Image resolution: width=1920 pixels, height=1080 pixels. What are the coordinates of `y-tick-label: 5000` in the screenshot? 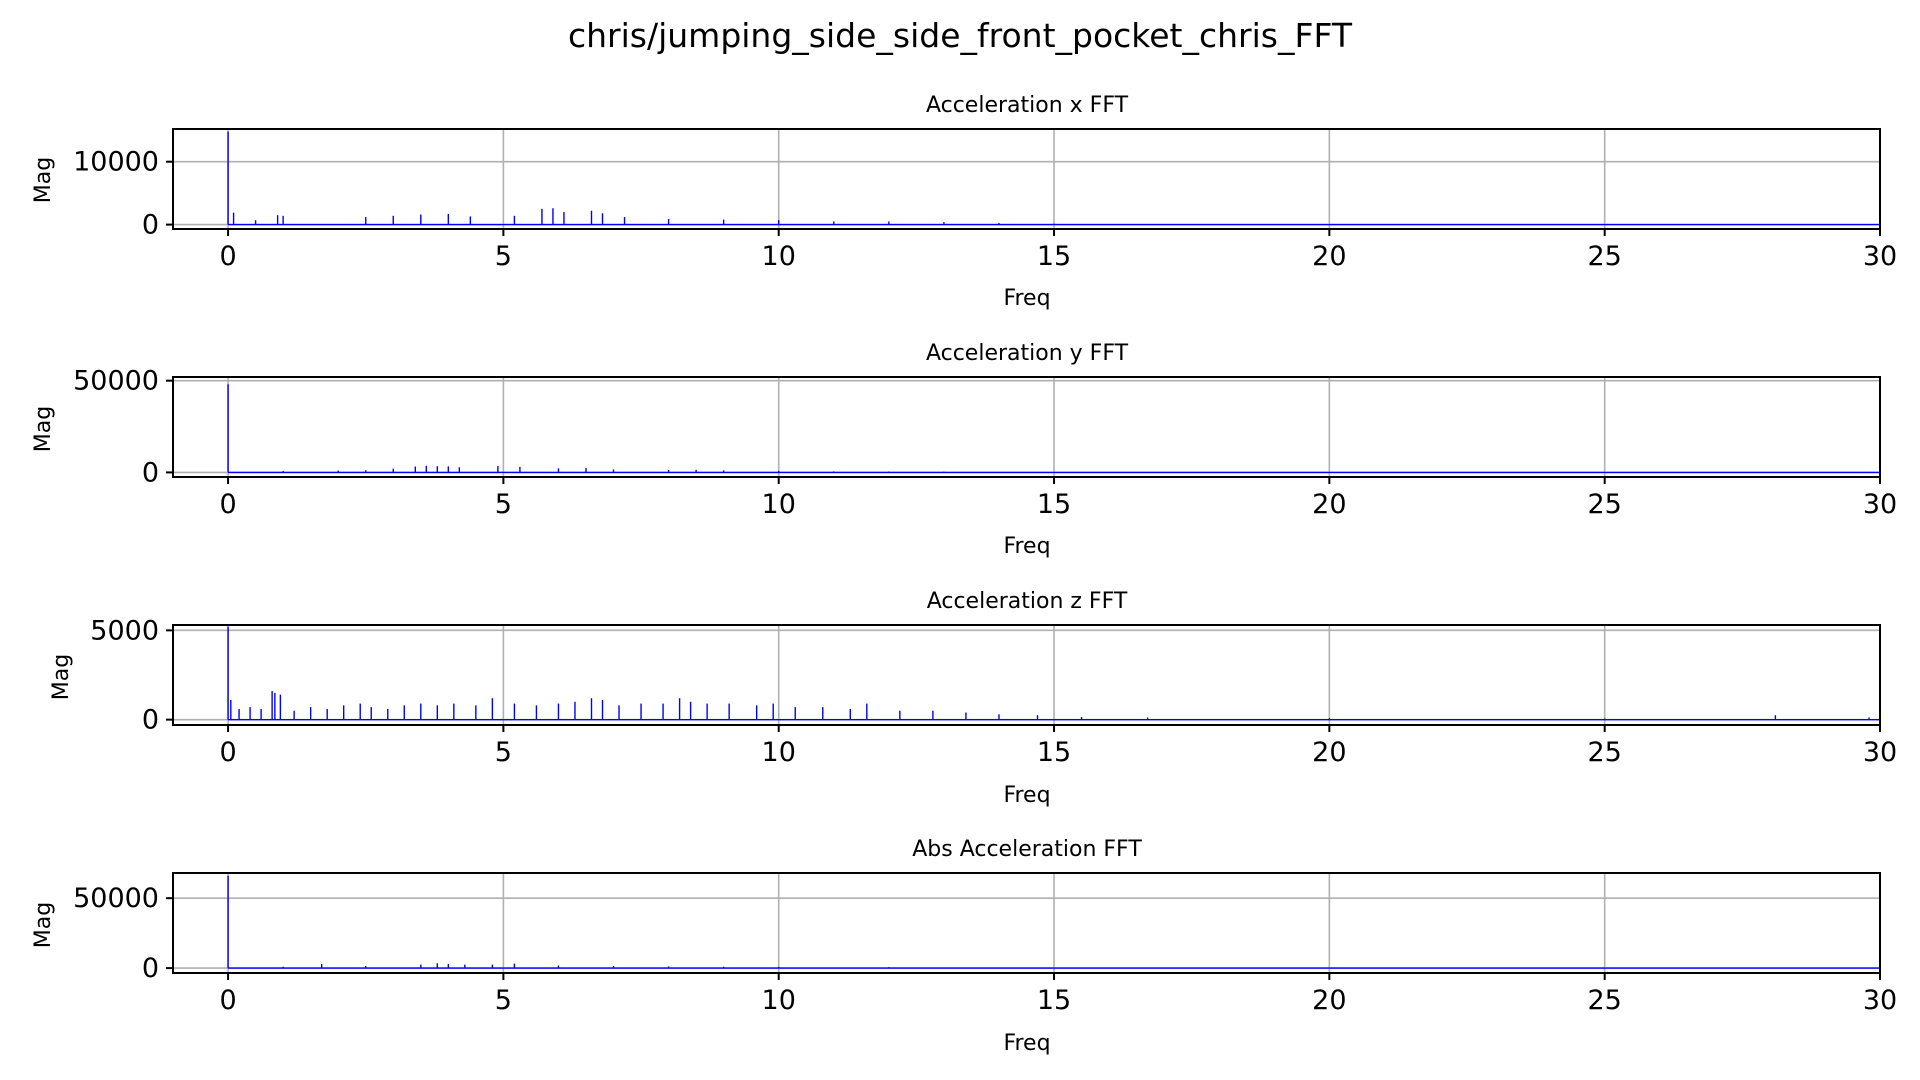 It's located at (124, 630).